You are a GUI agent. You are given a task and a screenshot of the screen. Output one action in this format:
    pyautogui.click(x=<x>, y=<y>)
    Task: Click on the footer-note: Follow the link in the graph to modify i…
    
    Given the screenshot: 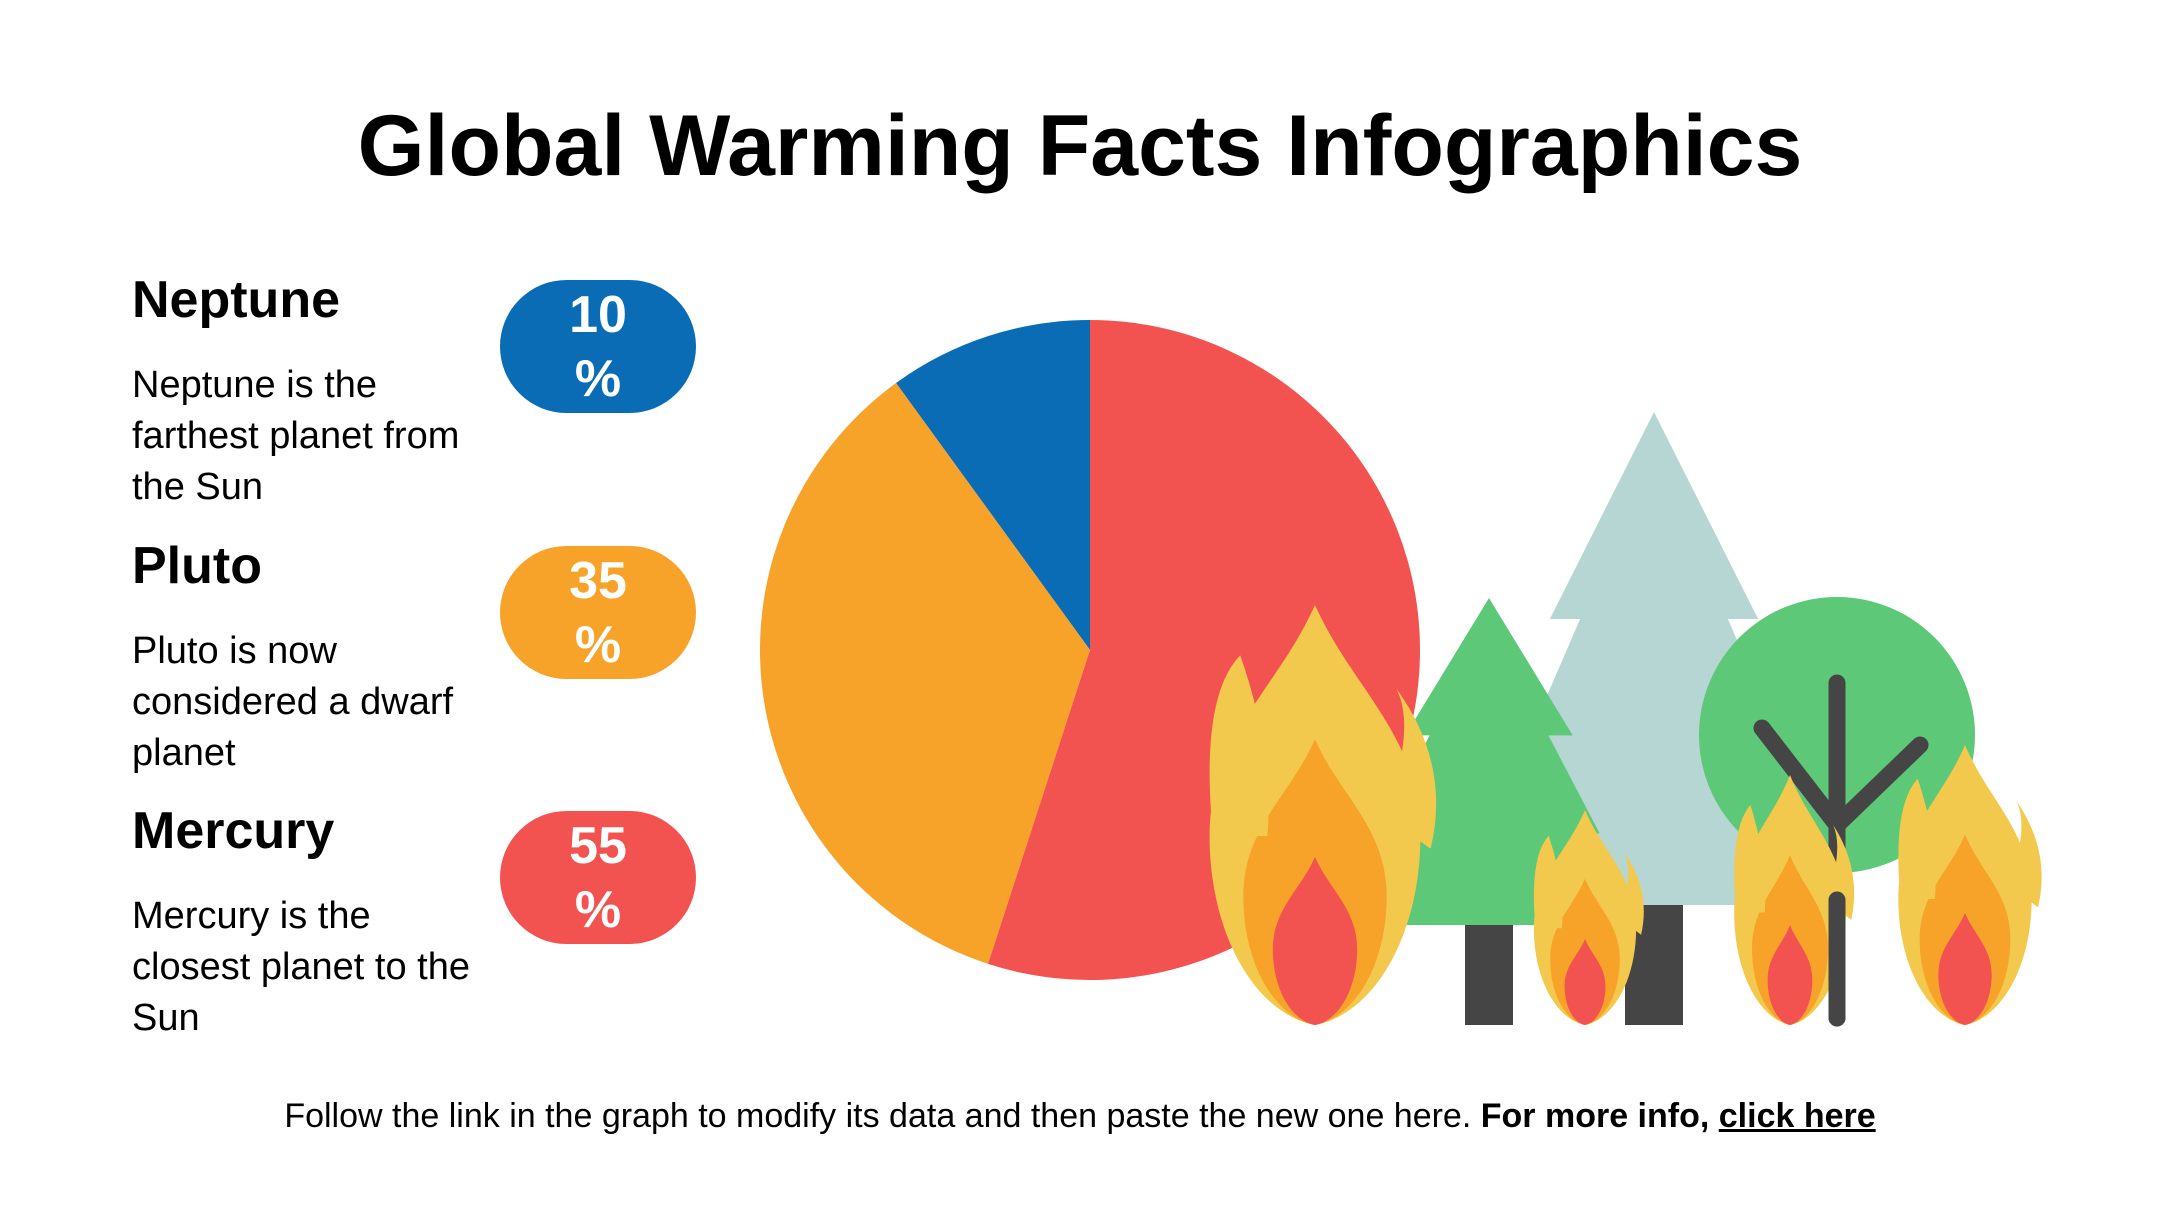 What is the action you would take?
    pyautogui.click(x=1080, y=1116)
    